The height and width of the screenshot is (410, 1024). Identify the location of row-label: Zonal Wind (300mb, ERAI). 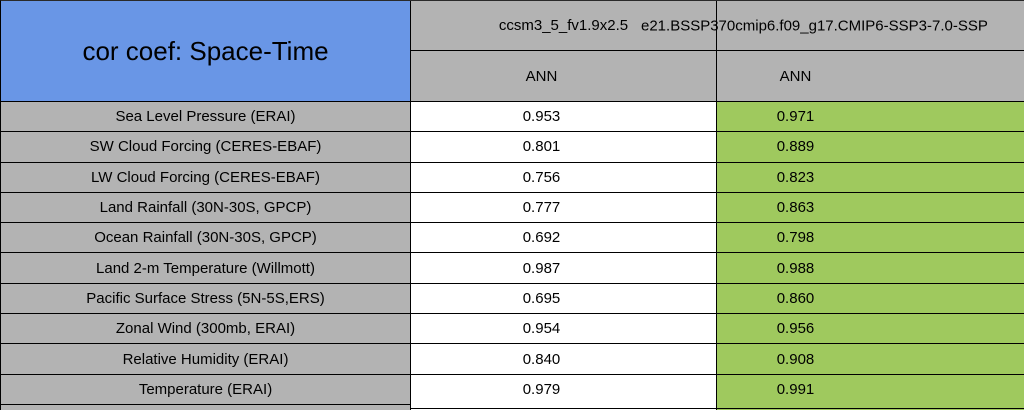
(205, 329).